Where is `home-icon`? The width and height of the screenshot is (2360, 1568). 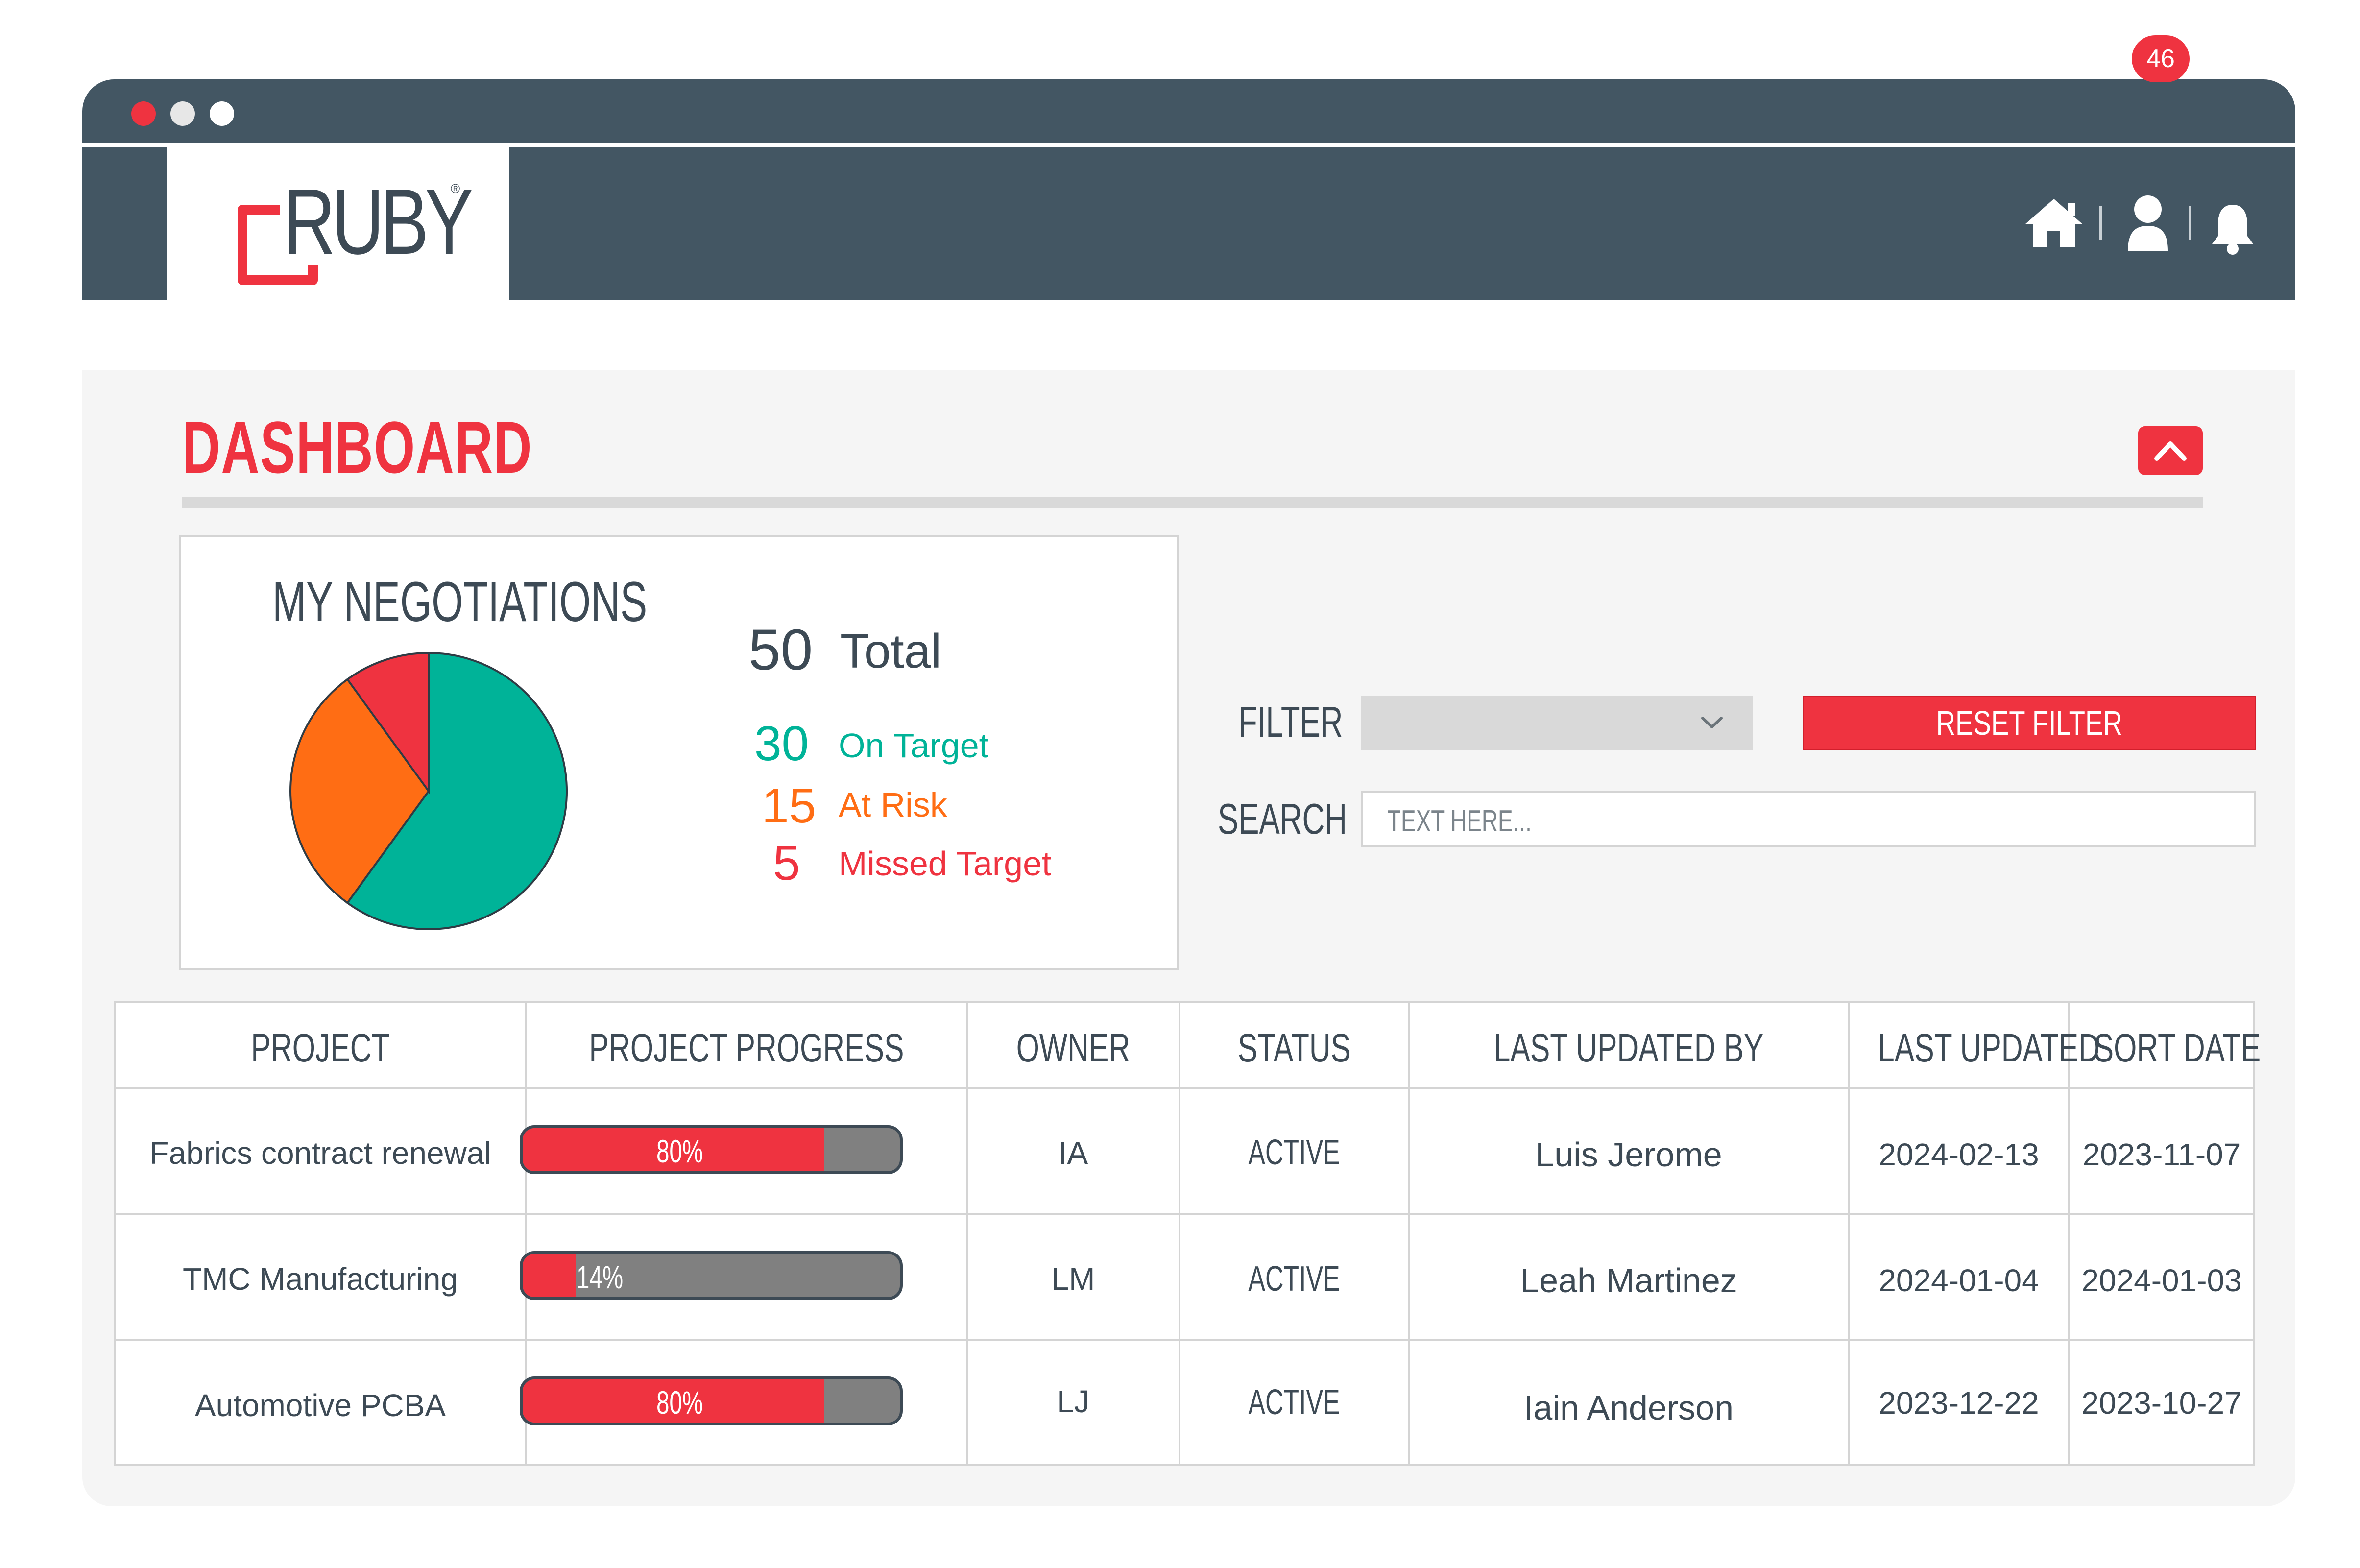 home-icon is located at coordinates (2054, 223).